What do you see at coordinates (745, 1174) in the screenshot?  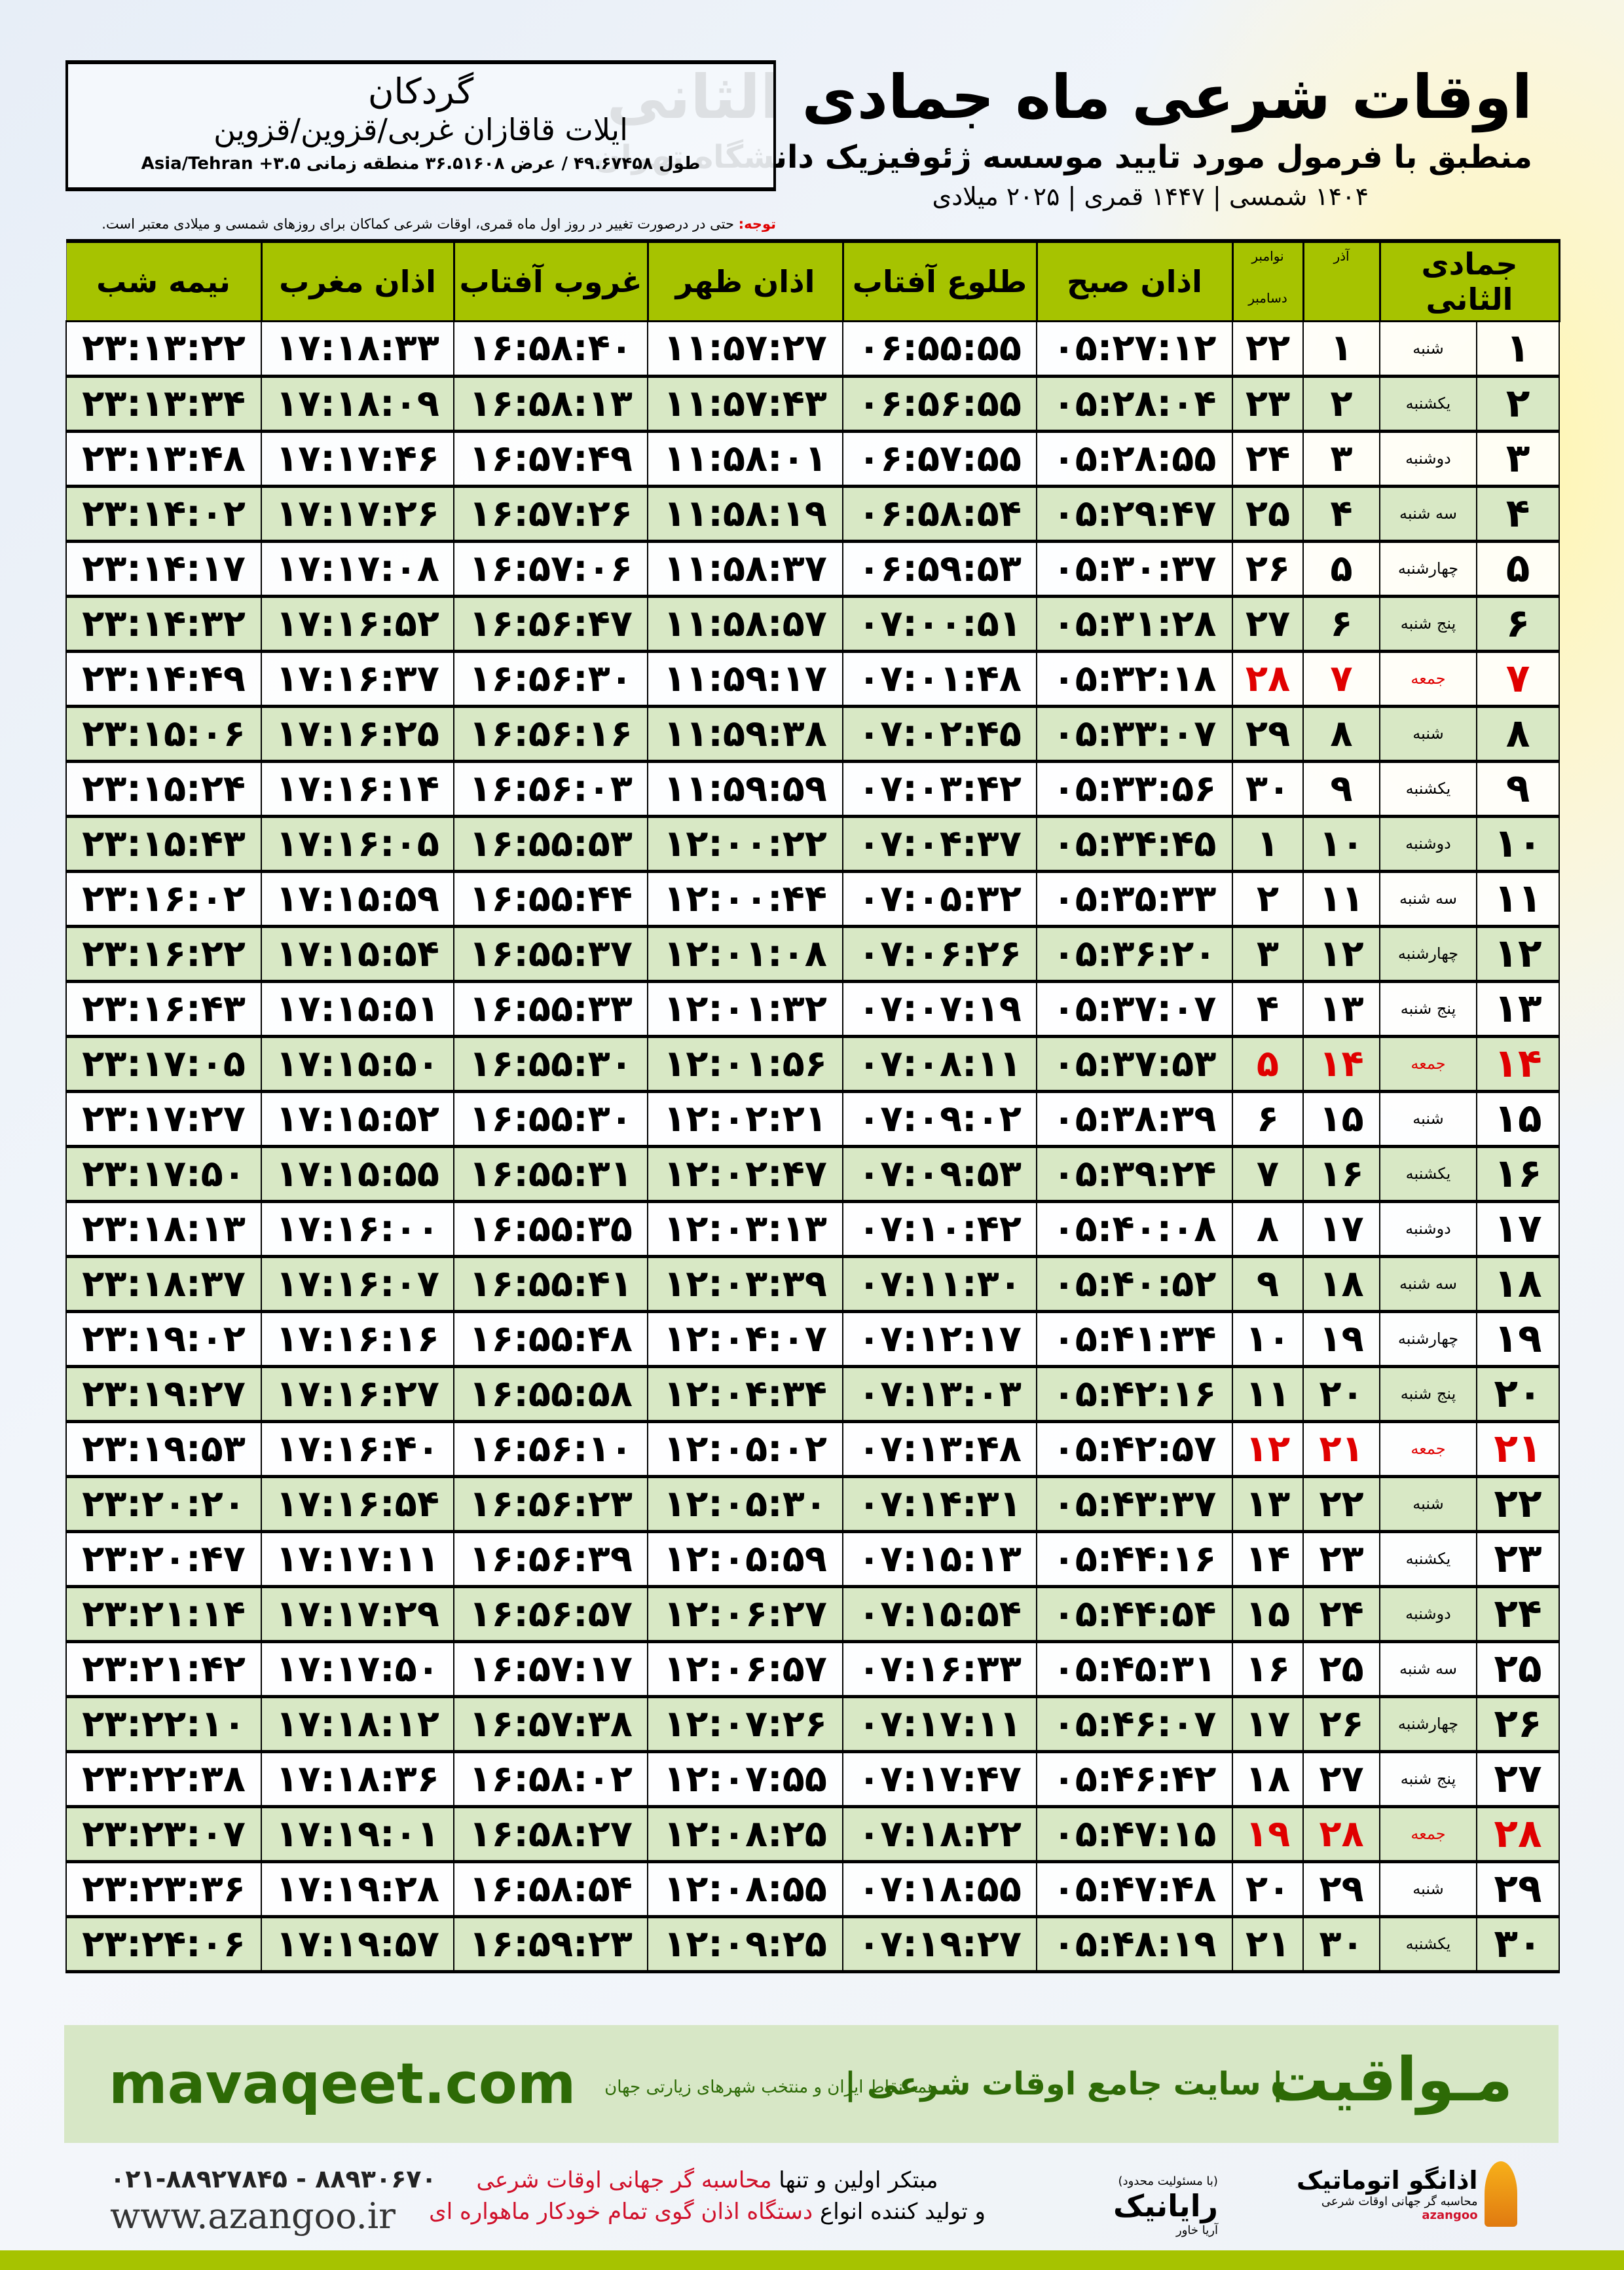 I see `dhuhr-time: ۱۲:۰۲:۴۷` at bounding box center [745, 1174].